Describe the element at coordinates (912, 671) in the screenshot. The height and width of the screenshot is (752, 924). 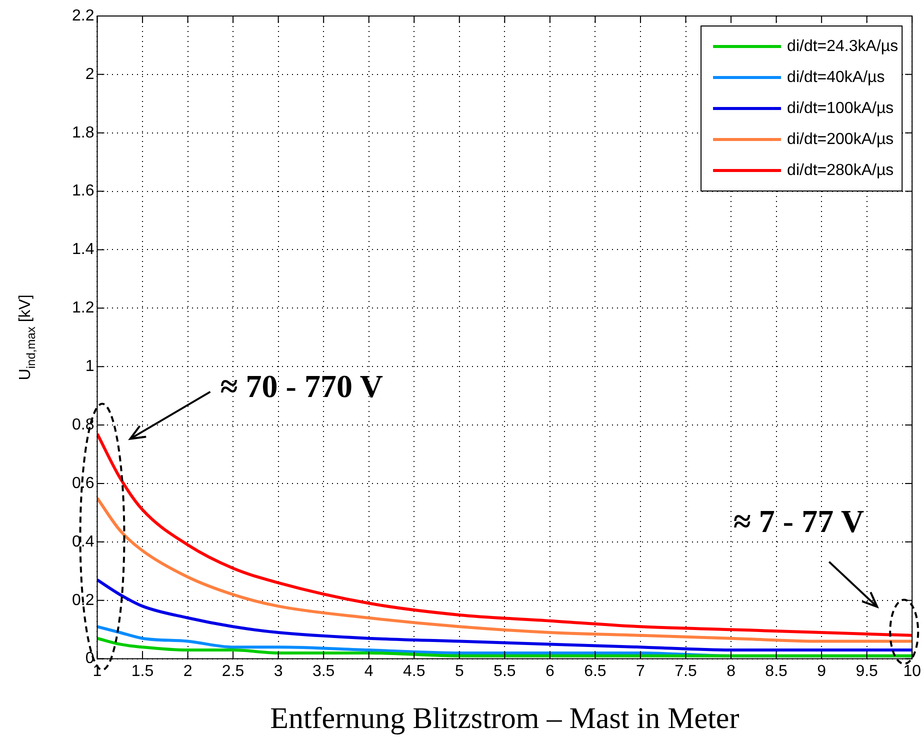
I see `x-tick-label: 10` at that location.